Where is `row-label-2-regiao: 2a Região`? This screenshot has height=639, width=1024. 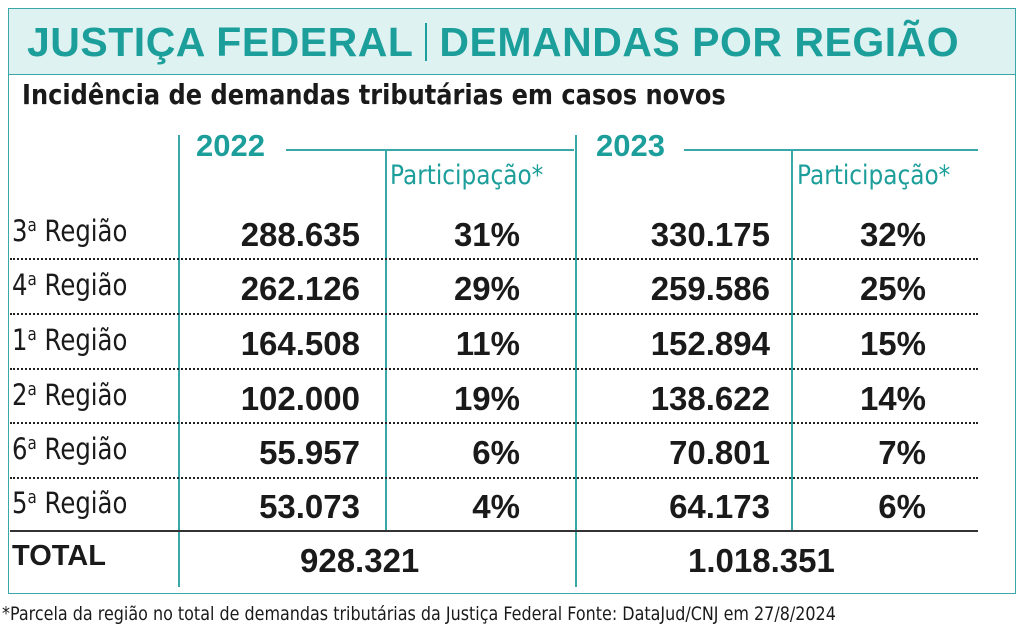
row-label-2-regiao: 2a Região is located at coordinates (70, 395).